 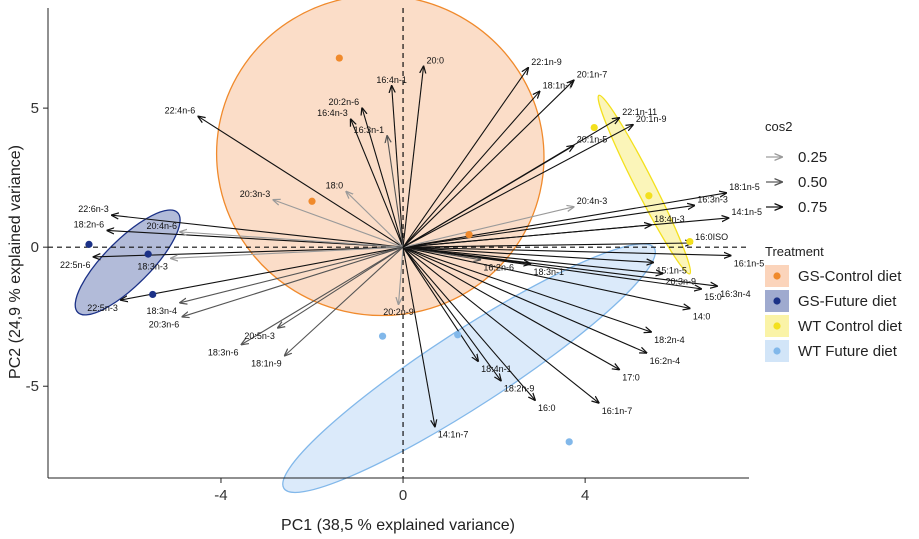 I want to click on variable-label-22-5n-3: 22:5n-3, so click(x=102, y=308).